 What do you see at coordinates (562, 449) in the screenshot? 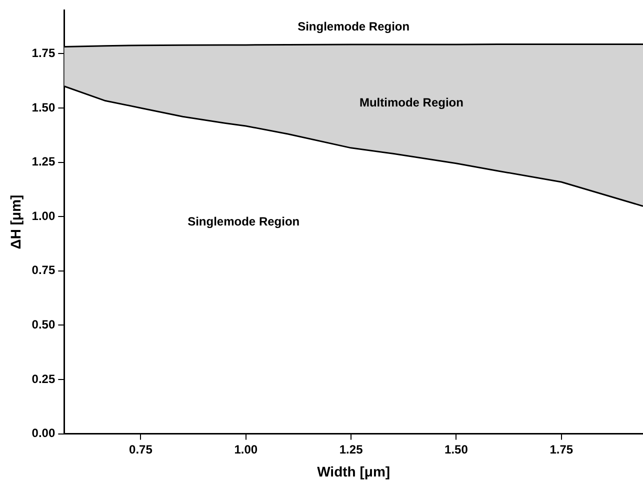
I see `x-tick-label: 1.75` at bounding box center [562, 449].